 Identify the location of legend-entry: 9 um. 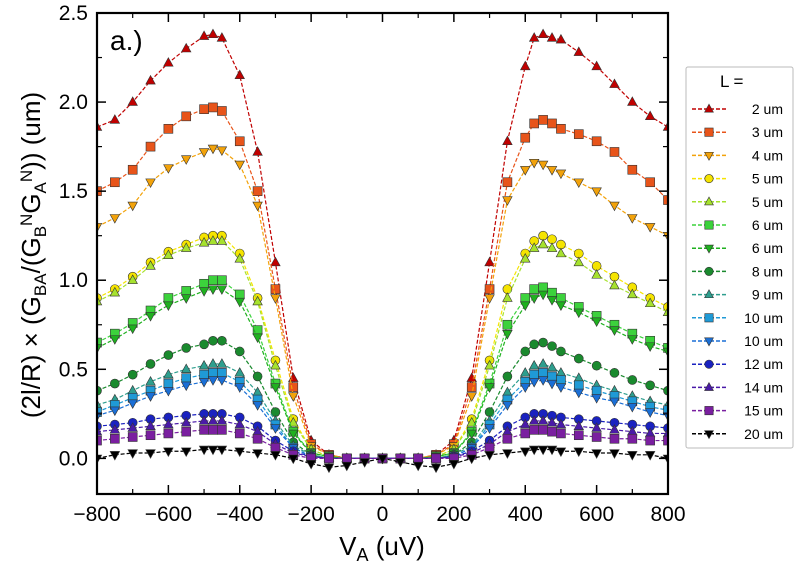
(737, 295).